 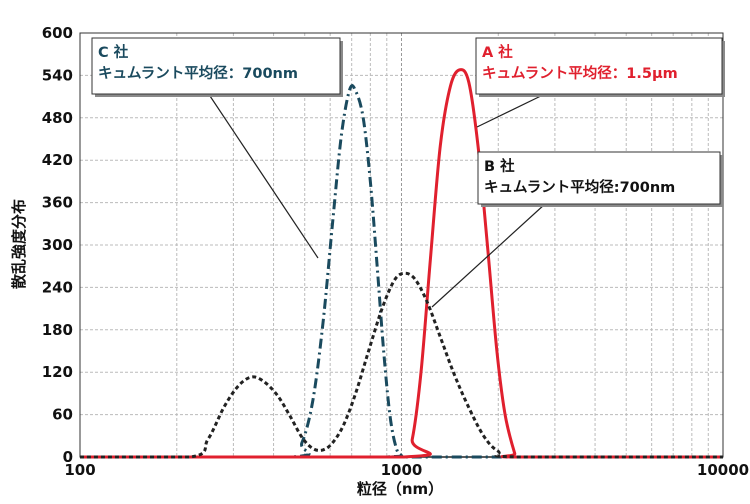 What do you see at coordinates (57, 75) in the screenshot?
I see `y-tick-label: 540` at bounding box center [57, 75].